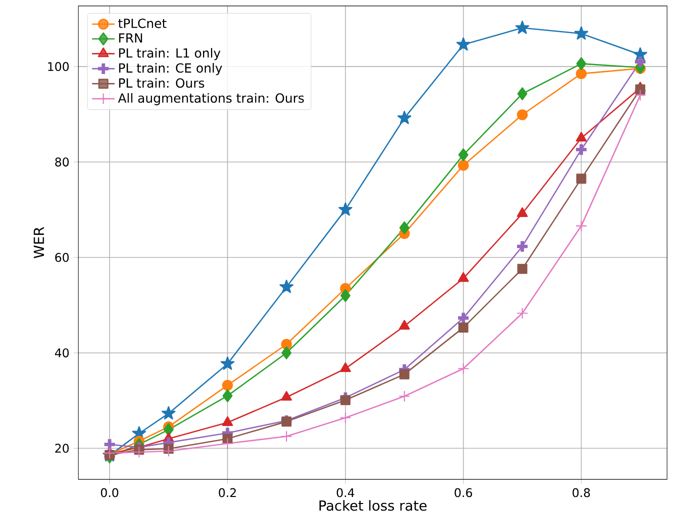 The height and width of the screenshot is (522, 676). Describe the element at coordinates (345, 493) in the screenshot. I see `x-tick-label: 0.4` at that location.